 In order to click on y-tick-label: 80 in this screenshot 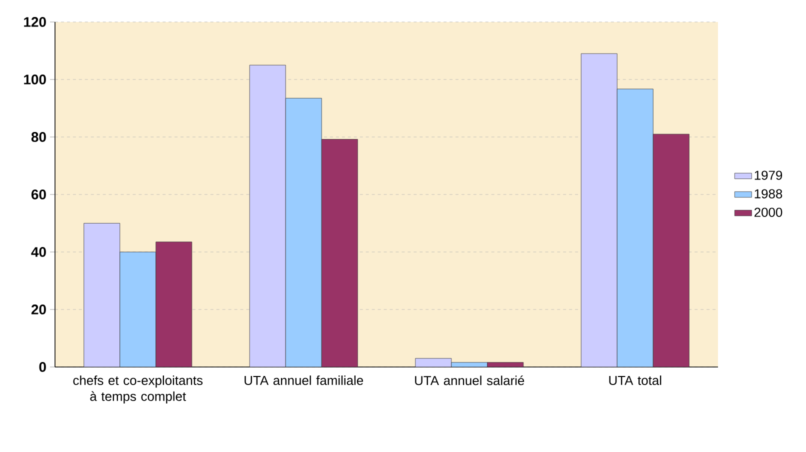, I will do `click(38, 137)`.